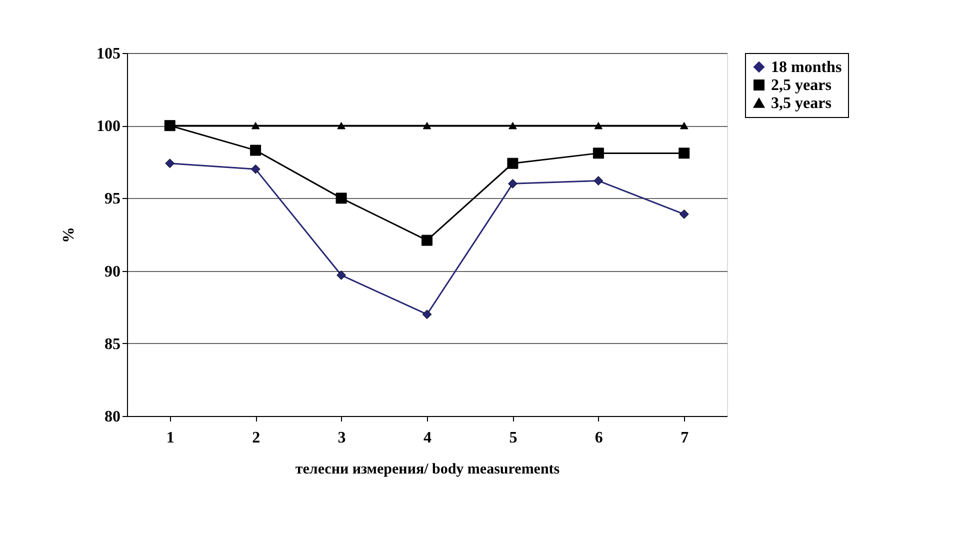 The width and height of the screenshot is (960, 543). What do you see at coordinates (108, 127) in the screenshot?
I see `y-tick-label: 100` at bounding box center [108, 127].